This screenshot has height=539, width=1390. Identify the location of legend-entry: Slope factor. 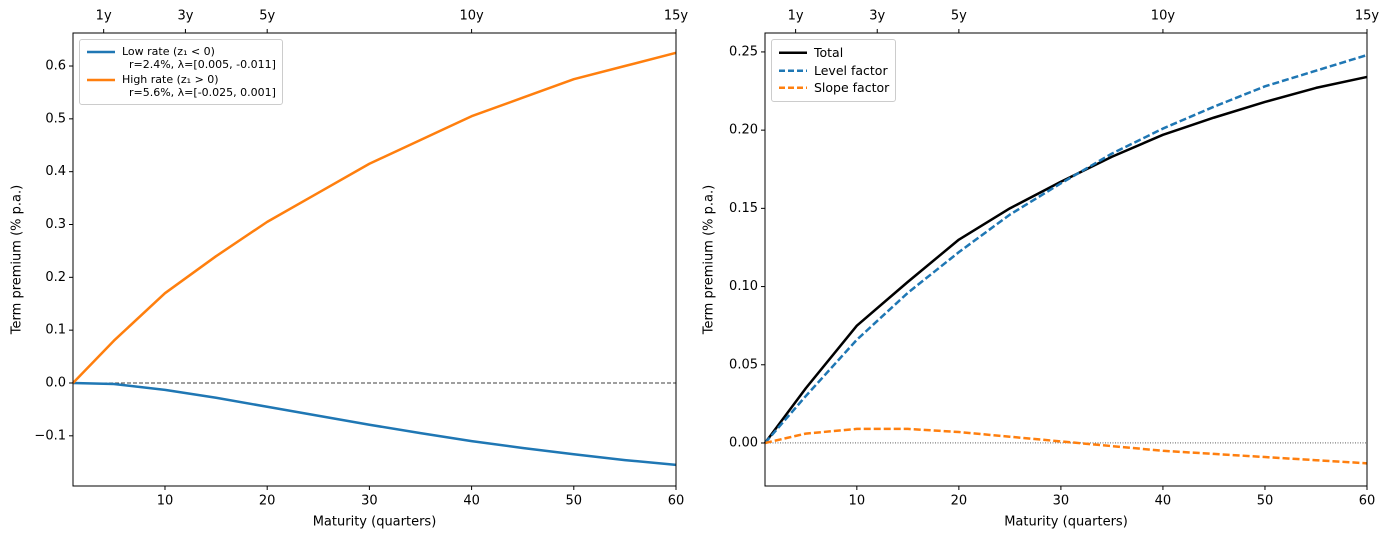
(833, 88).